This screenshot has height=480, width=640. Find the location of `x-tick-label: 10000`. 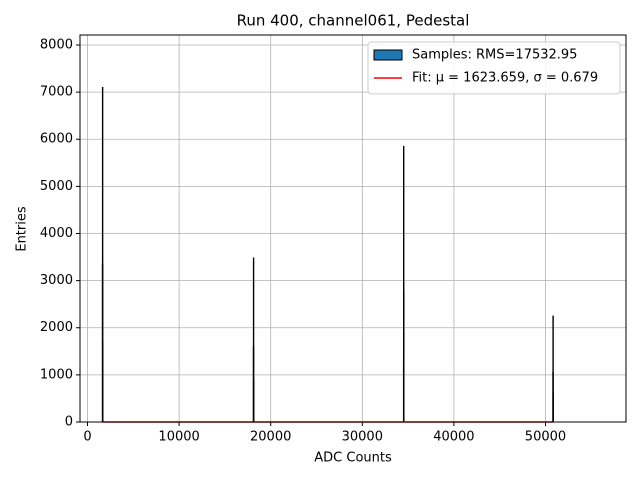

x-tick-label: 10000 is located at coordinates (178, 437).